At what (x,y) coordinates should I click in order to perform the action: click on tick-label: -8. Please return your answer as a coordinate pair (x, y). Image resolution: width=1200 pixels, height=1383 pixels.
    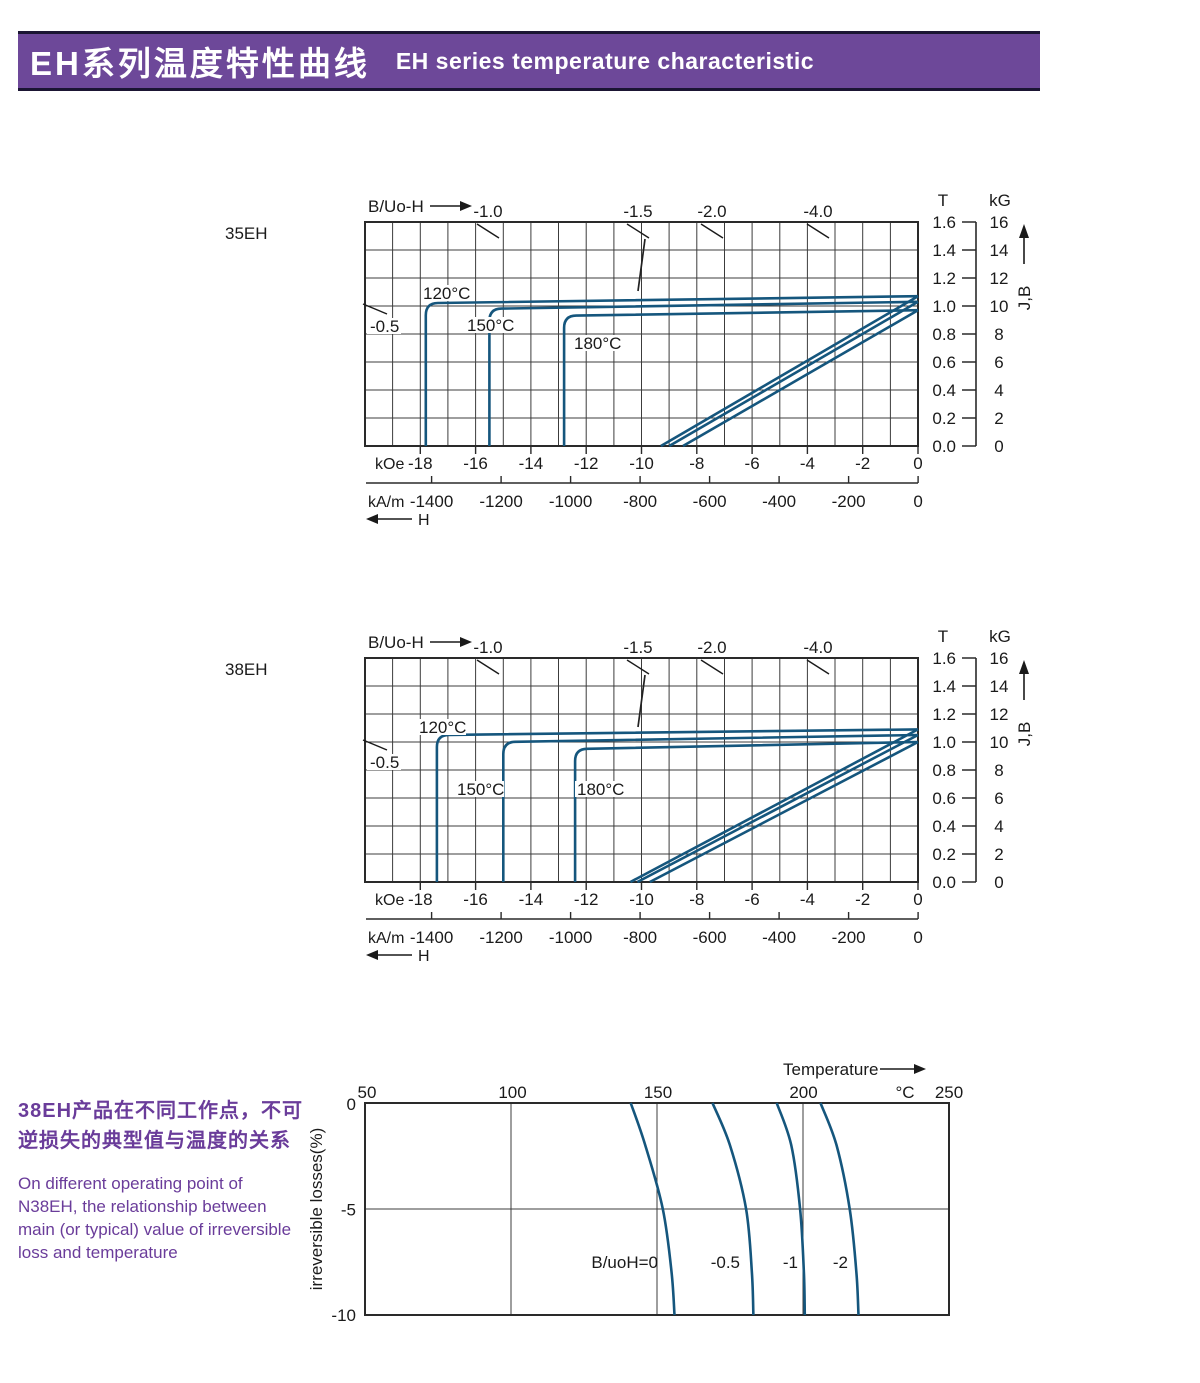
    Looking at the image, I should click on (696, 899).